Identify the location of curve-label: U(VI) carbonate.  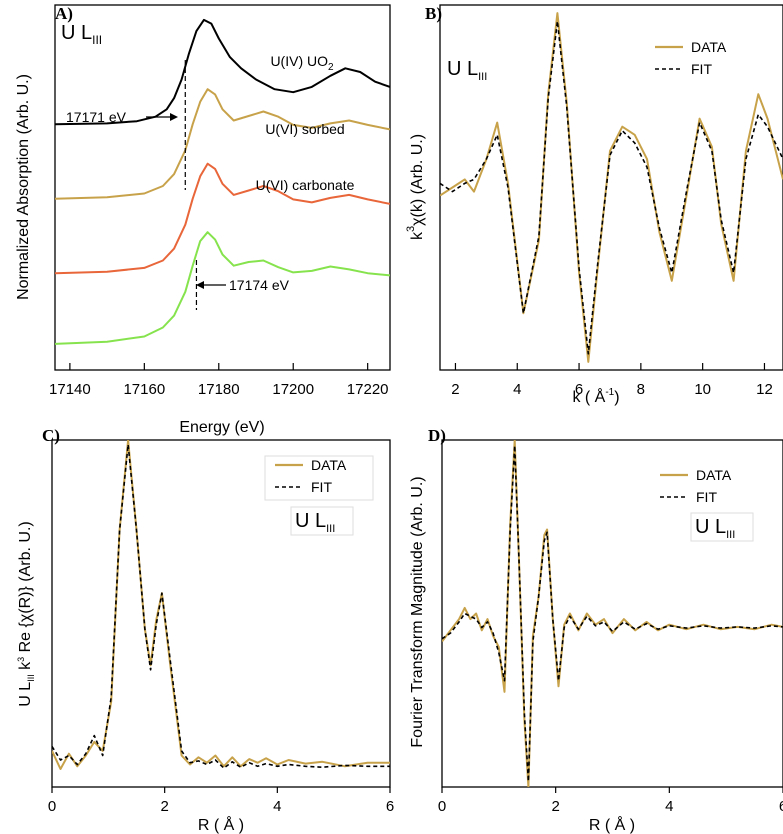
(305, 185).